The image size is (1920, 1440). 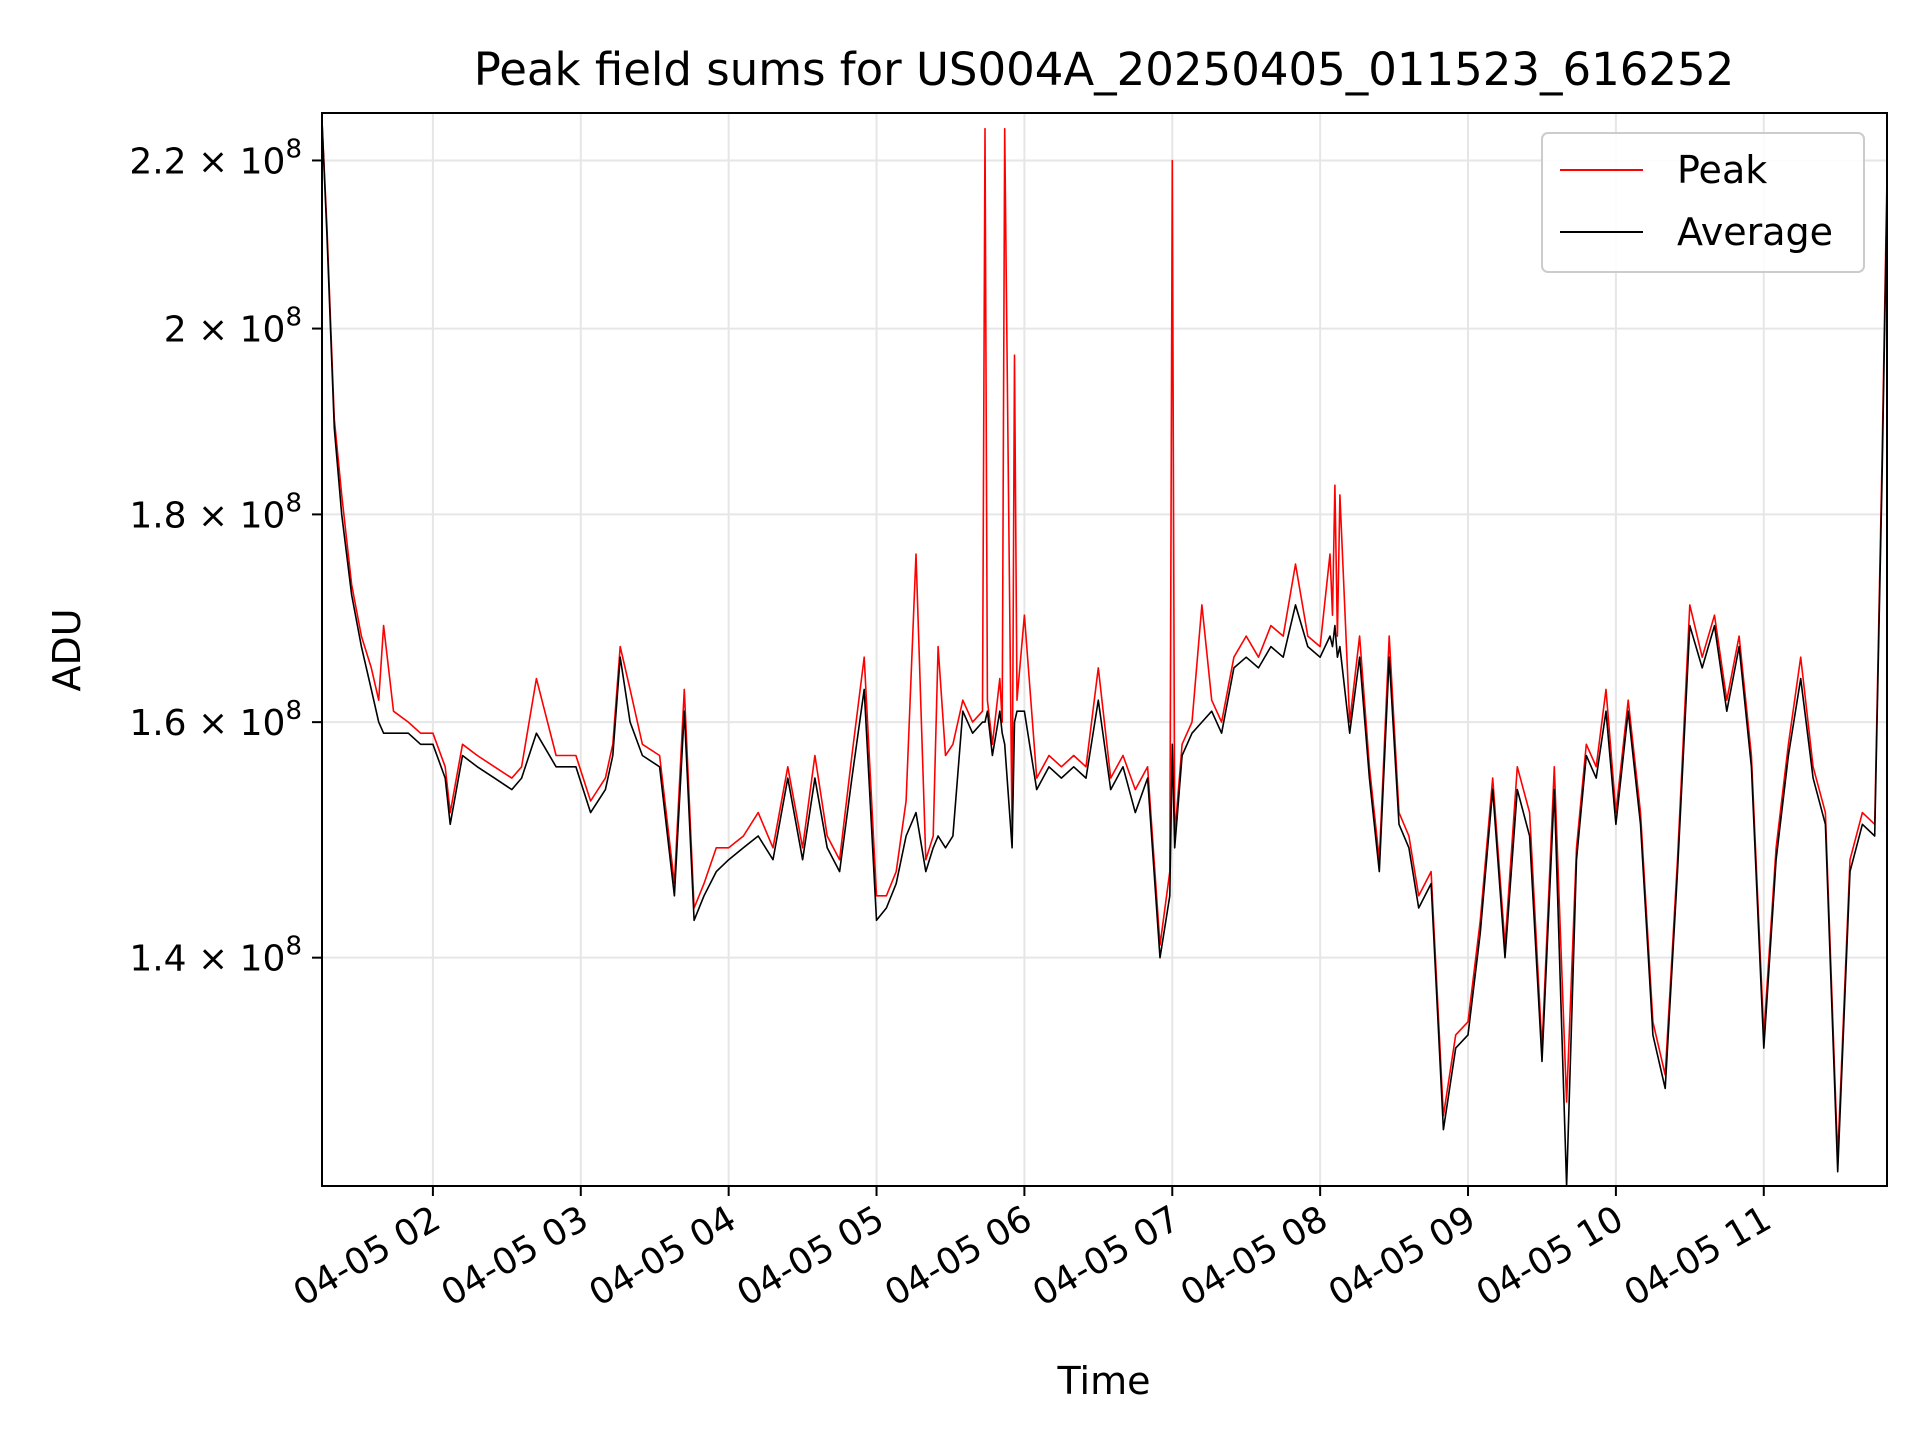 What do you see at coordinates (215, 512) in the screenshot?
I see `y-tick-label-2: 1.8 × 108` at bounding box center [215, 512].